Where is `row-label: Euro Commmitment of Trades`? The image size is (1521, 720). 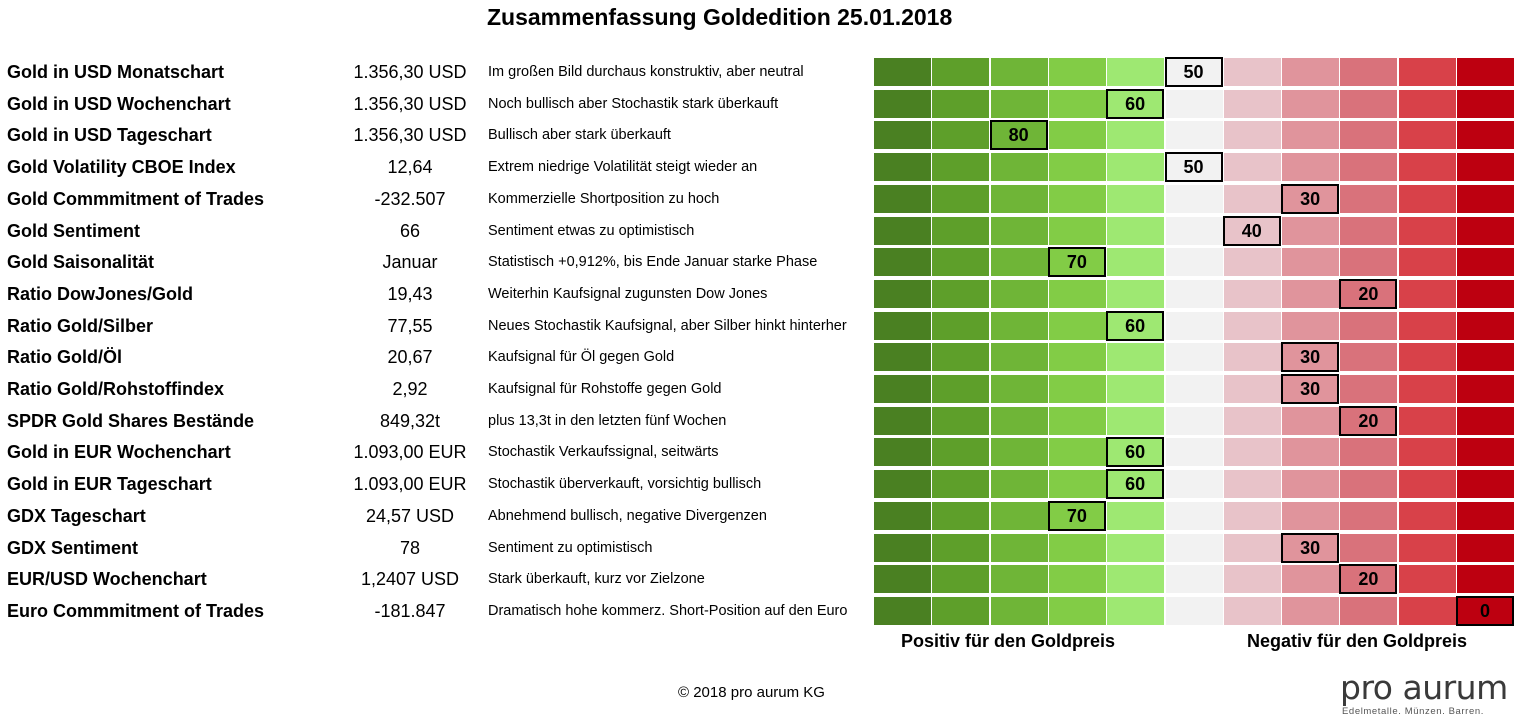 row-label: Euro Commmitment of Trades is located at coordinates (136, 610).